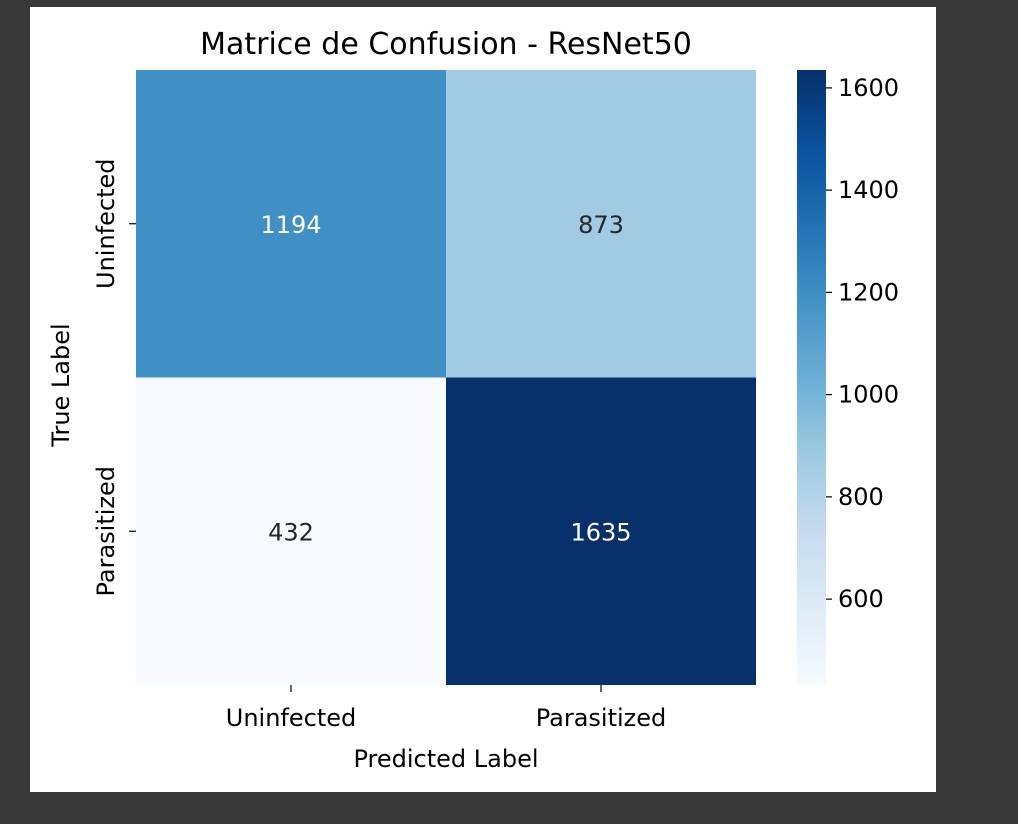  What do you see at coordinates (61, 385) in the screenshot?
I see `y-axis-label: True Label` at bounding box center [61, 385].